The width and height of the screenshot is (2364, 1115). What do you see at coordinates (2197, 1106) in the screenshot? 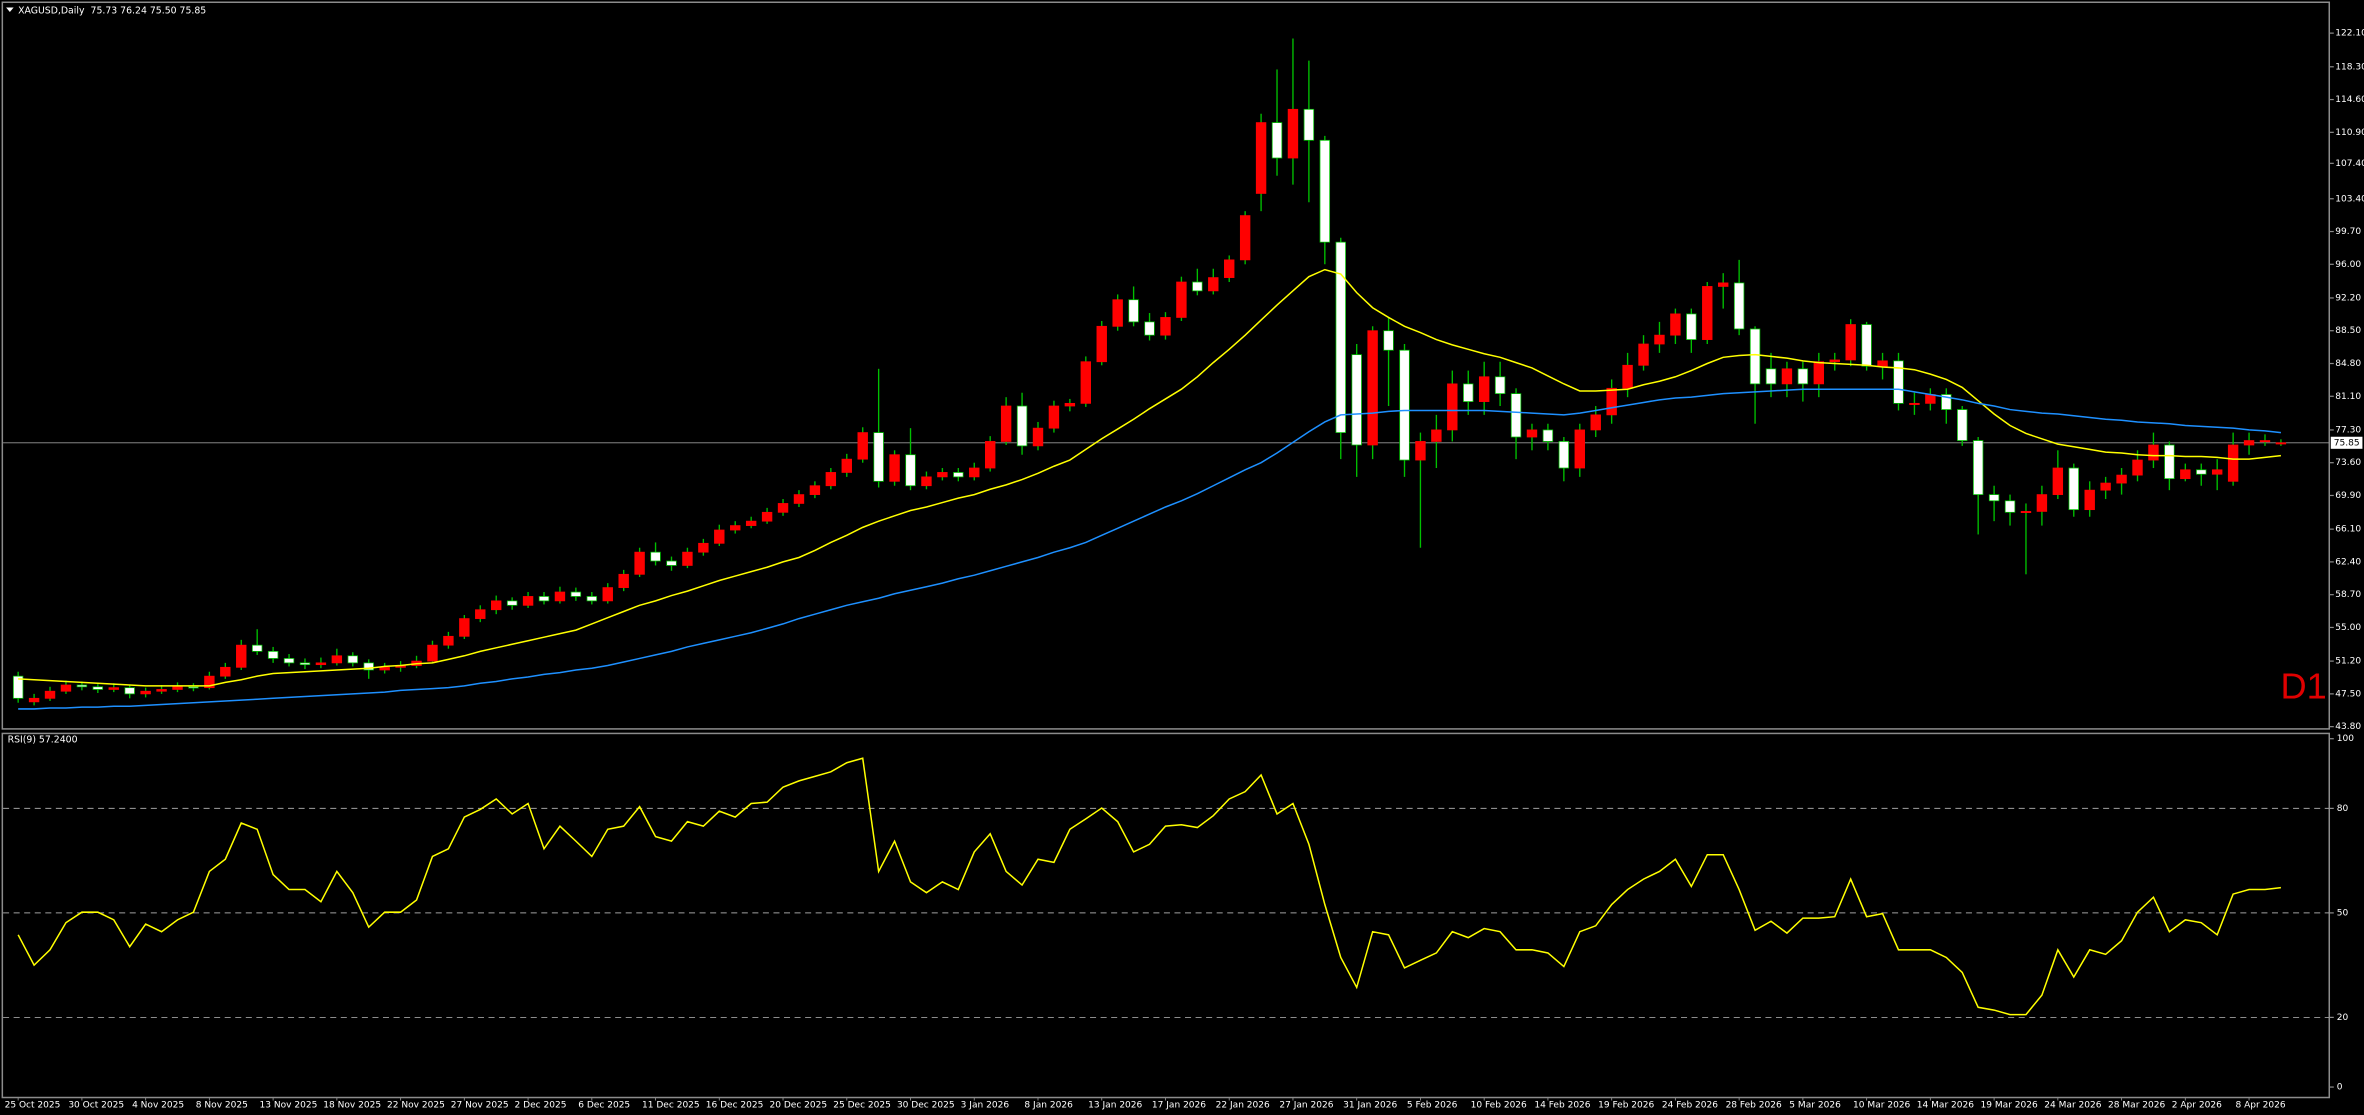
I see `x-tick-label: 2 Apr 2026` at bounding box center [2197, 1106].